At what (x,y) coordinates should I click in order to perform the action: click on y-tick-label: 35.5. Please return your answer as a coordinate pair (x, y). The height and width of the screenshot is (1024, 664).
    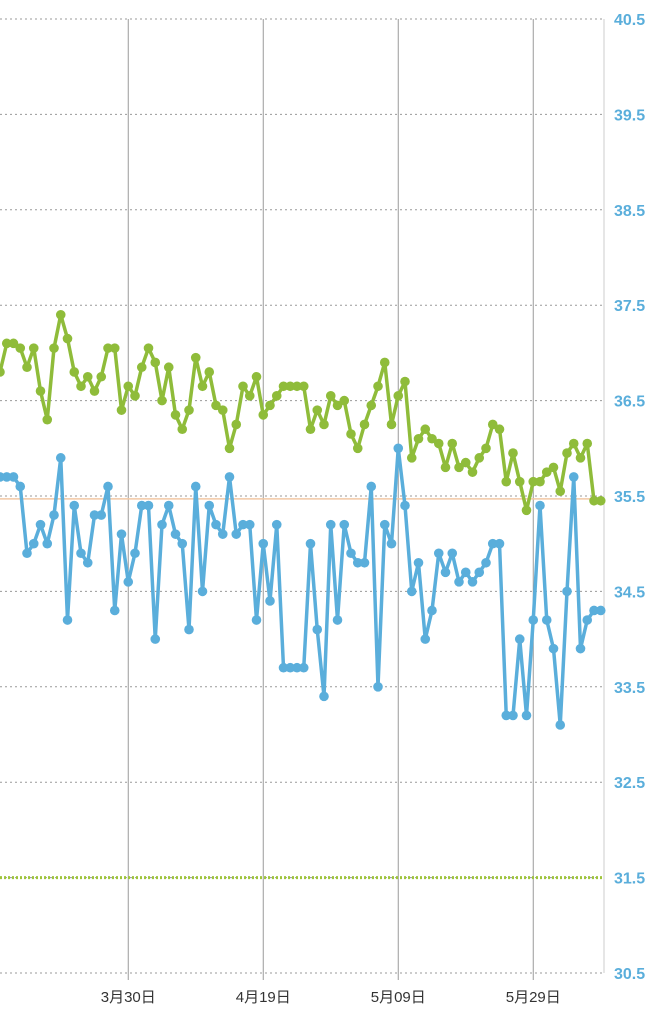
    Looking at the image, I should click on (629, 497).